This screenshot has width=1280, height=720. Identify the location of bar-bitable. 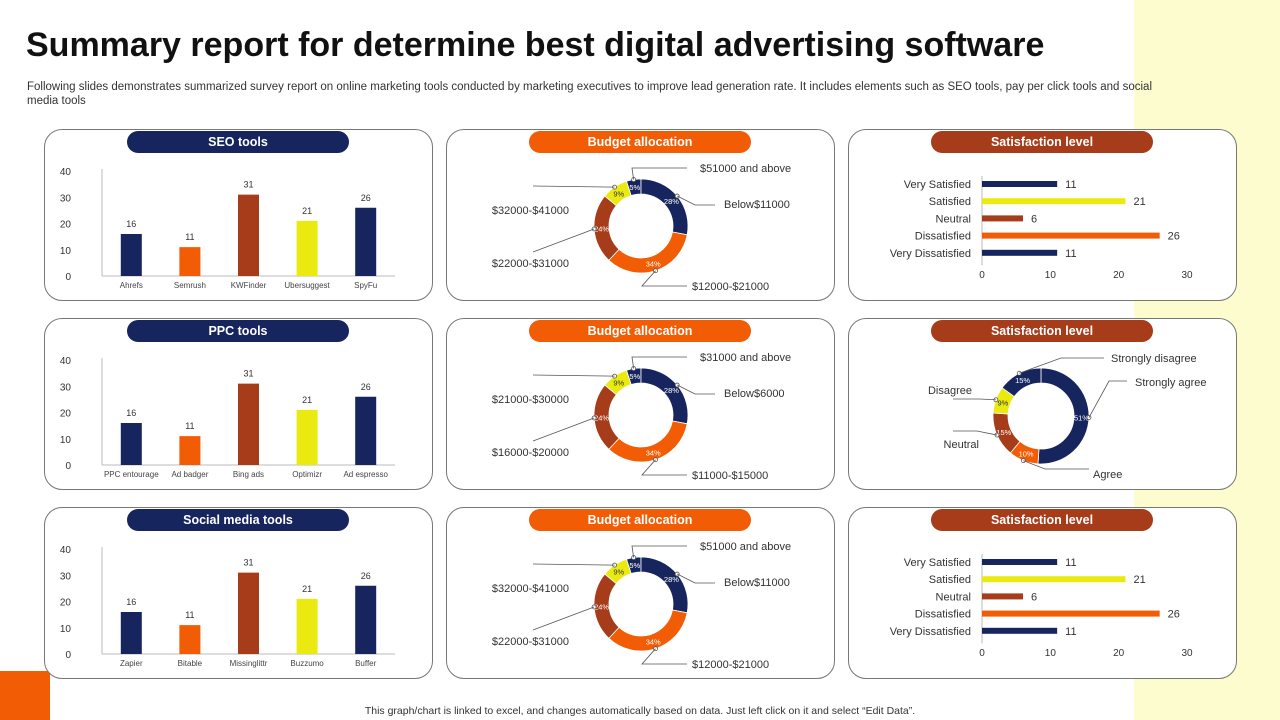
(190, 639).